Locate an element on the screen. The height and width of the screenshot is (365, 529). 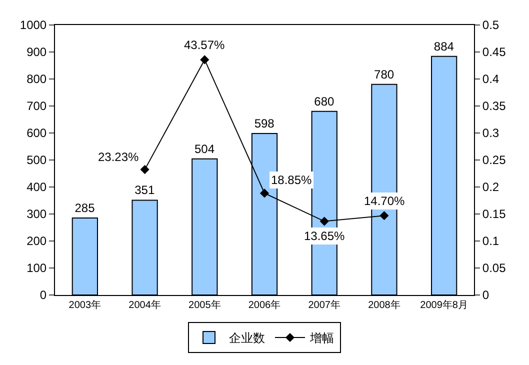
y-tick-label: 0 is located at coordinates (43, 295).